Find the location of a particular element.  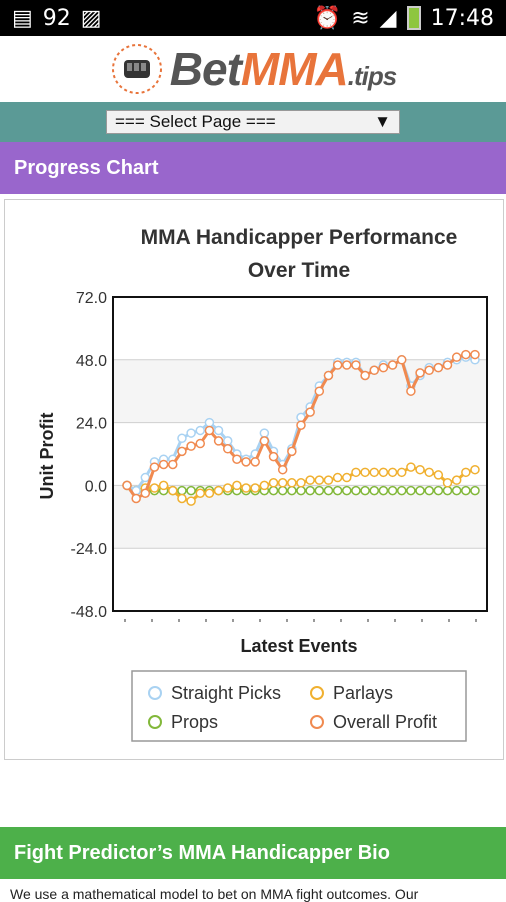

status-right: ⏰ ≋ ◢ 17:48 is located at coordinates (404, 18).